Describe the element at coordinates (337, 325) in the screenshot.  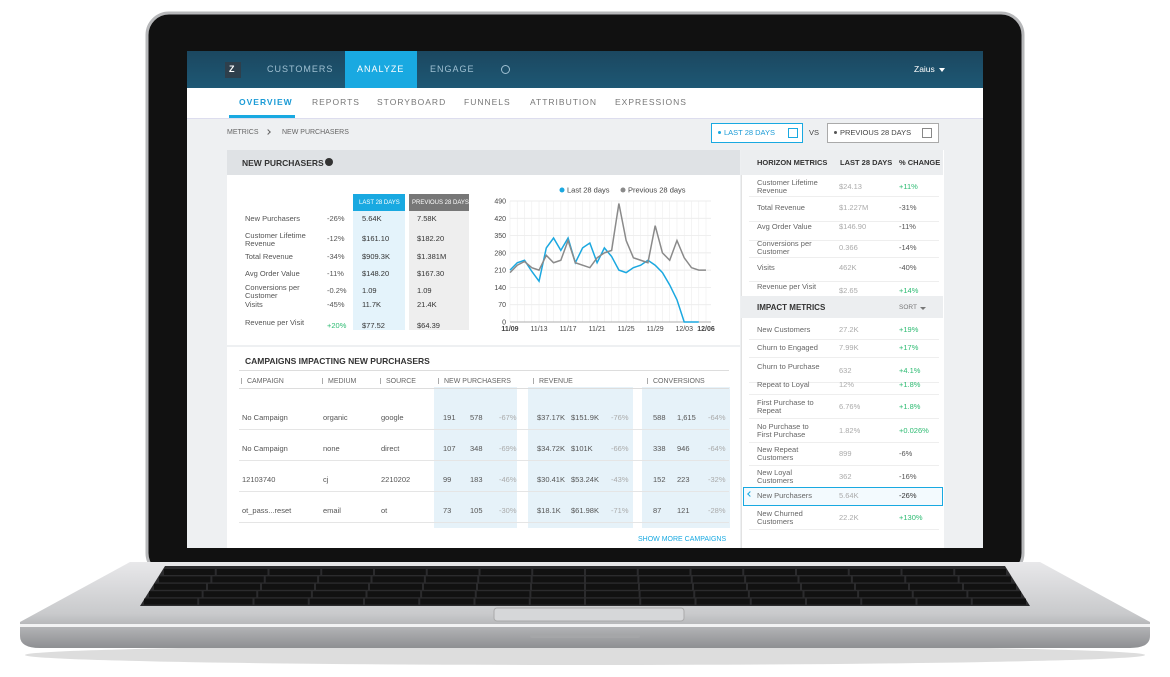
I see `metric-change: +20%` at that location.